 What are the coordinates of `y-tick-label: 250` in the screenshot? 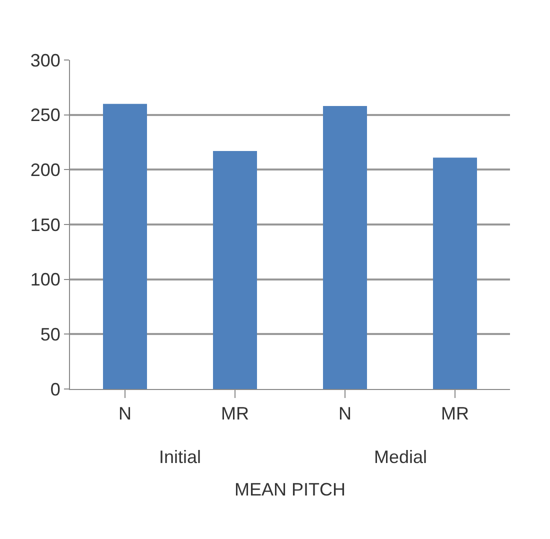 It's located at (45, 115).